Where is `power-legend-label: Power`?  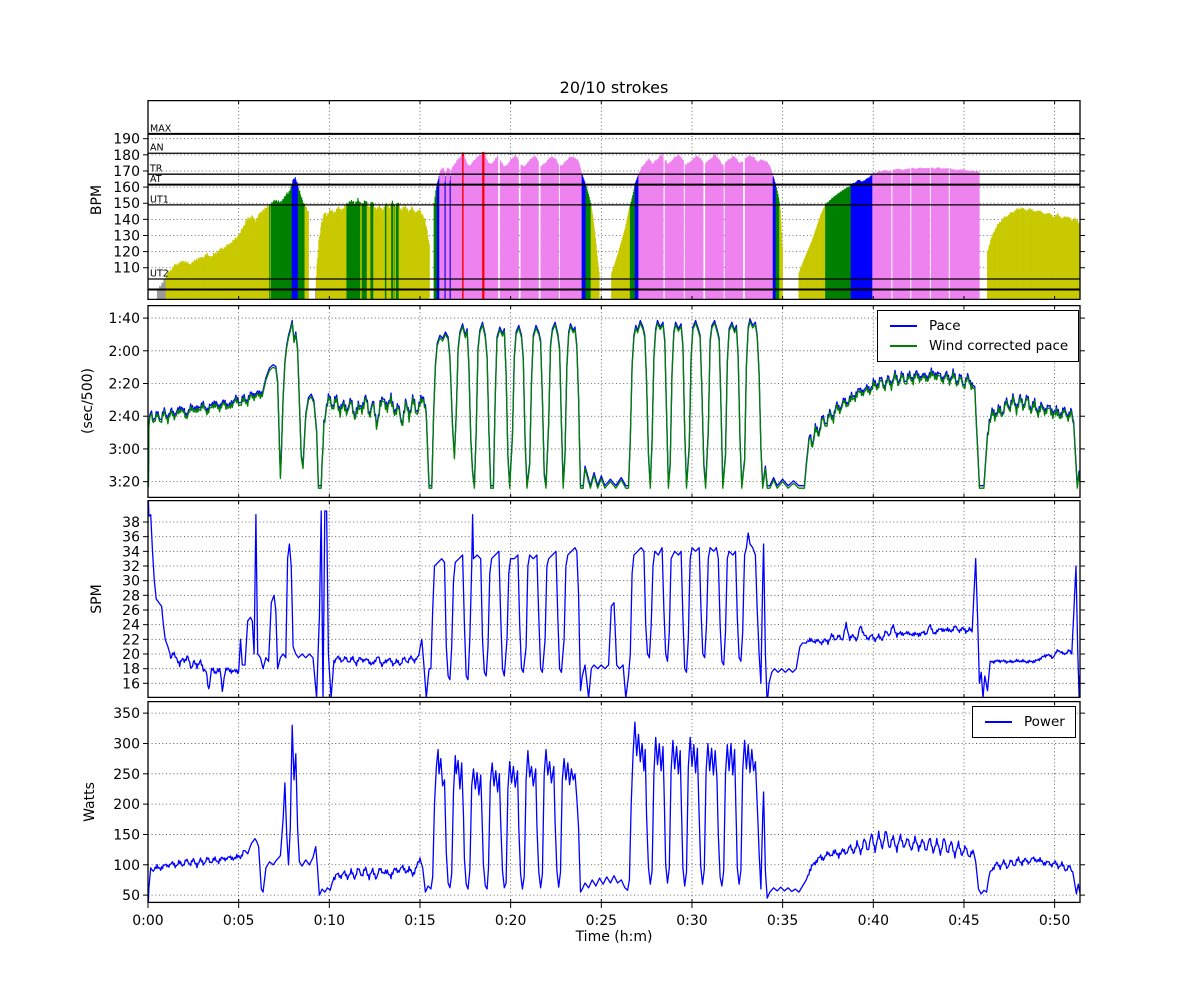
power-legend-label: Power is located at coordinates (1044, 722).